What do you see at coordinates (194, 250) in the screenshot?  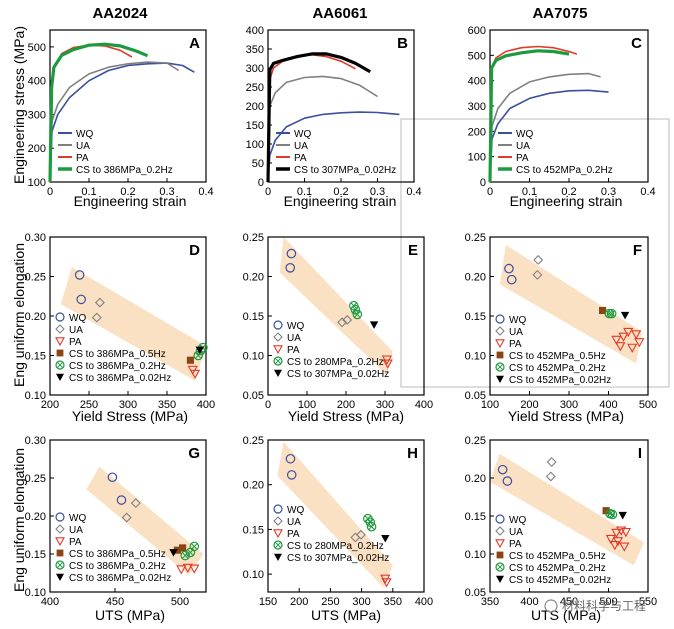 I see `panel-label: D` at bounding box center [194, 250].